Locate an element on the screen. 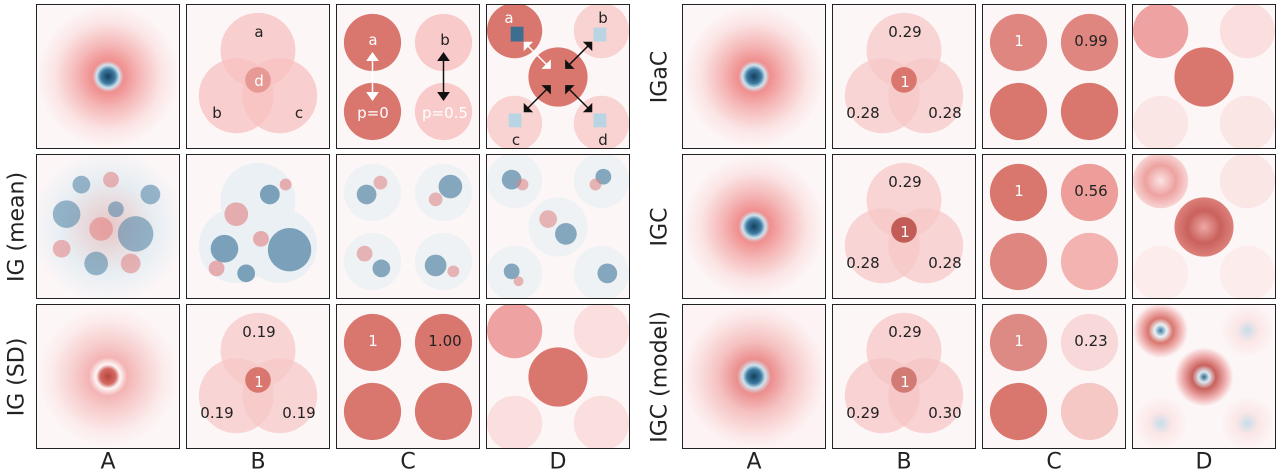  circle-label-b: b is located at coordinates (445, 40).